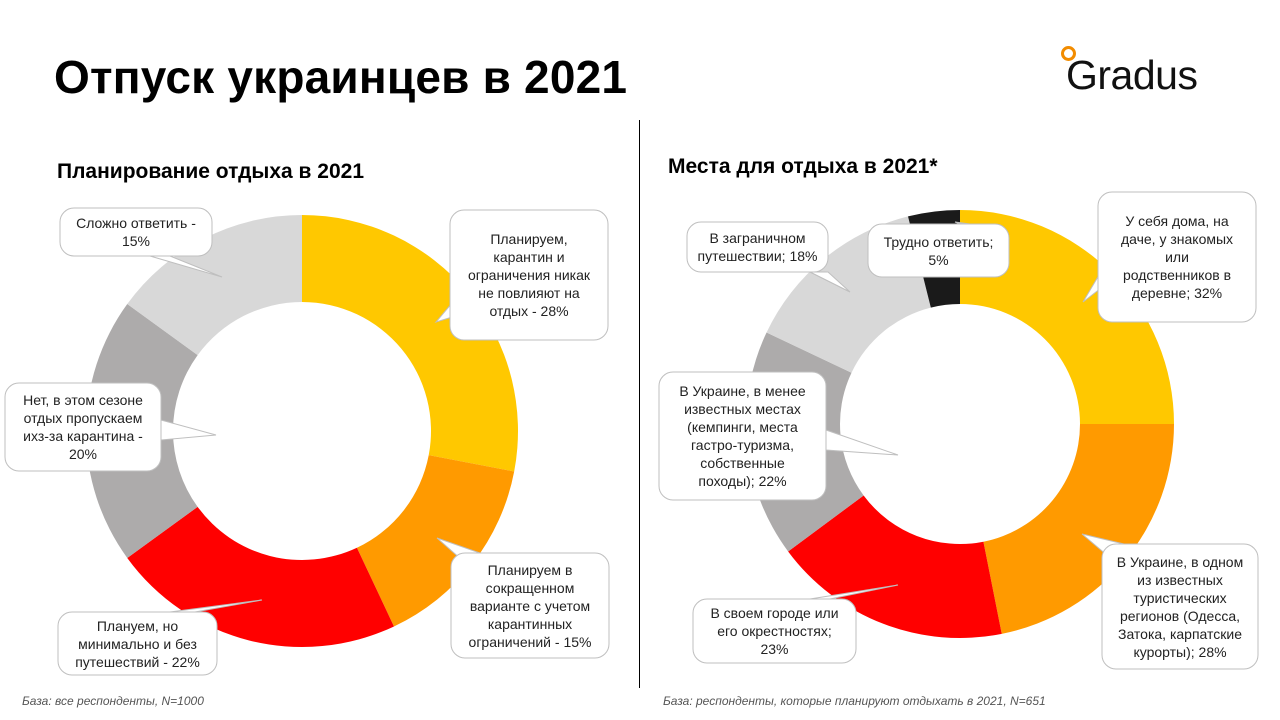 The image size is (1280, 720). I want to click on places-callout-6-line: 5%, so click(938, 259).